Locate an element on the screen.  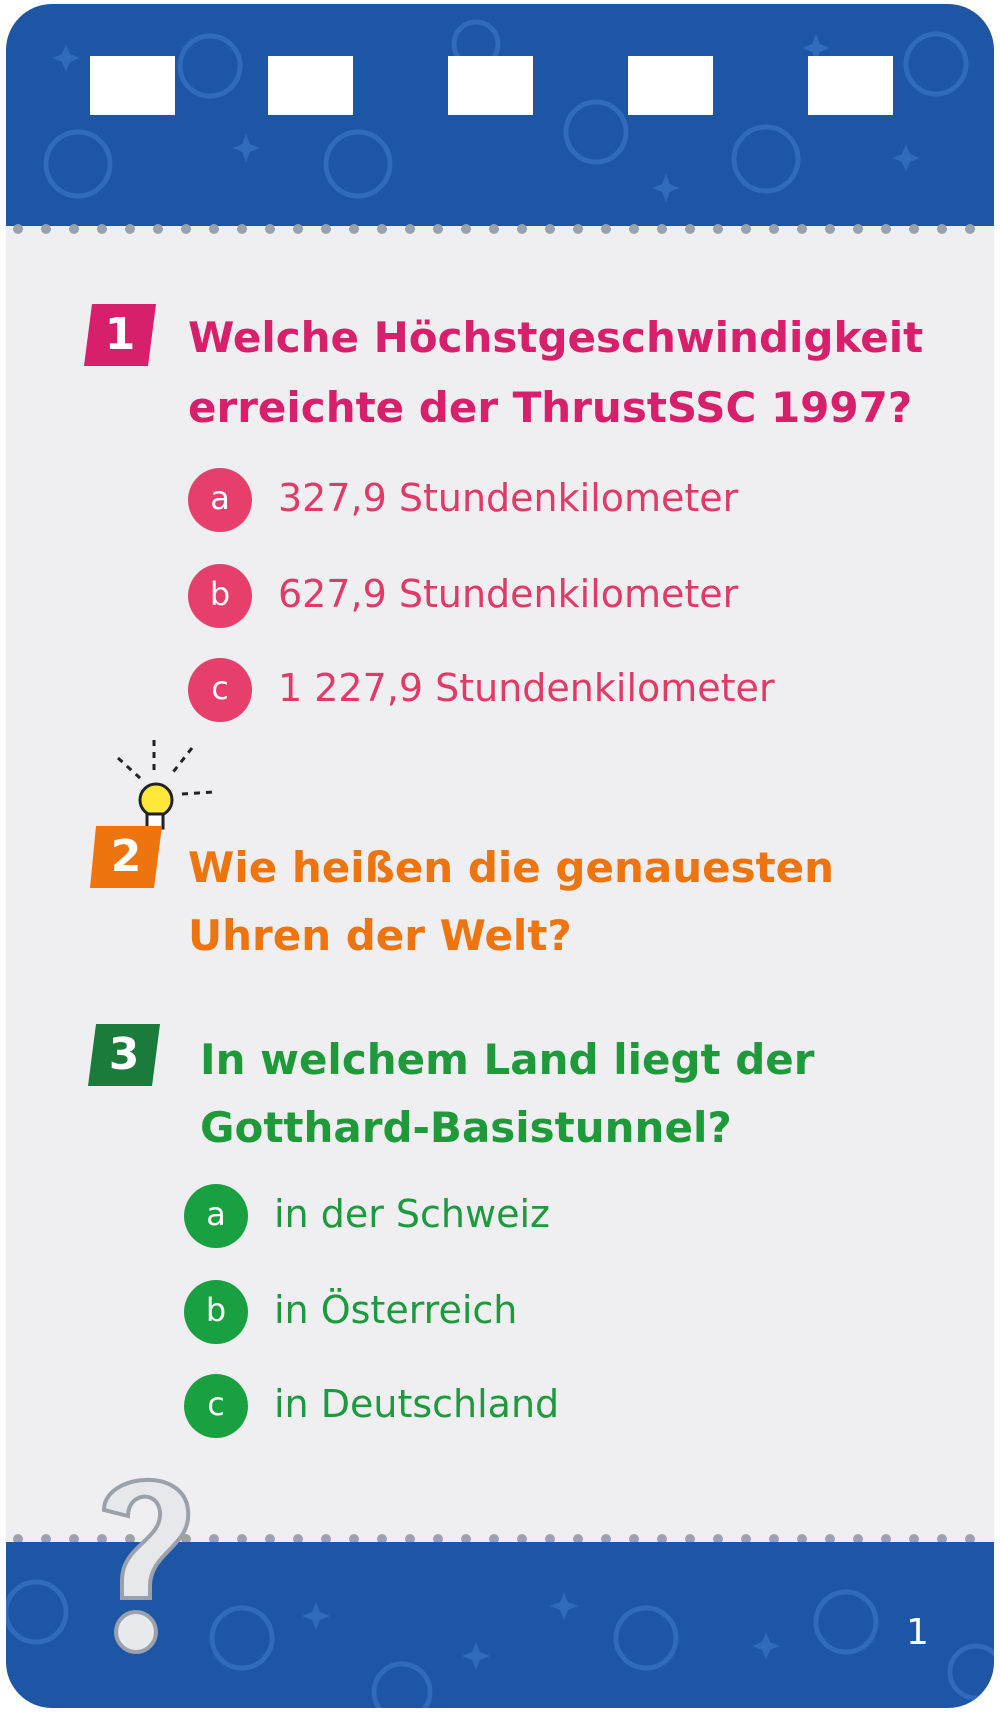
question-number-2: 2 is located at coordinates (126, 857).